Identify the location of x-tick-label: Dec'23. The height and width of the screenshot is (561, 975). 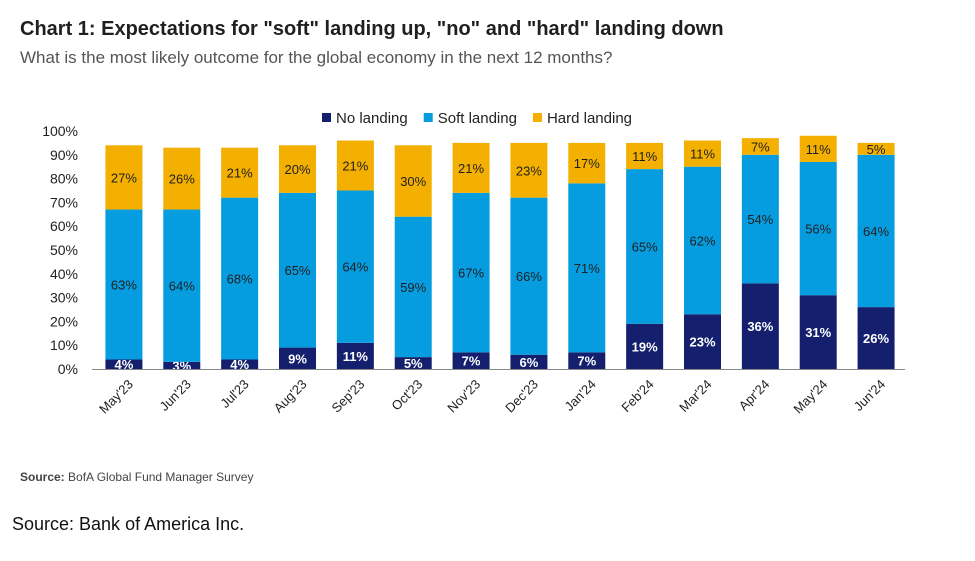
(521, 396).